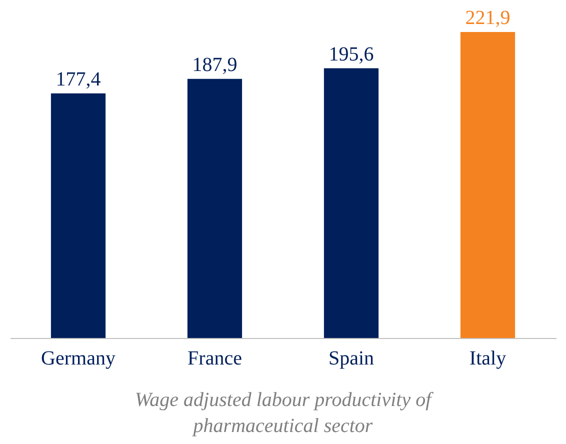 The image size is (566, 444). I want to click on text: Wage adjusted labour productivity of pharmaceutical sector, so click(284, 413).